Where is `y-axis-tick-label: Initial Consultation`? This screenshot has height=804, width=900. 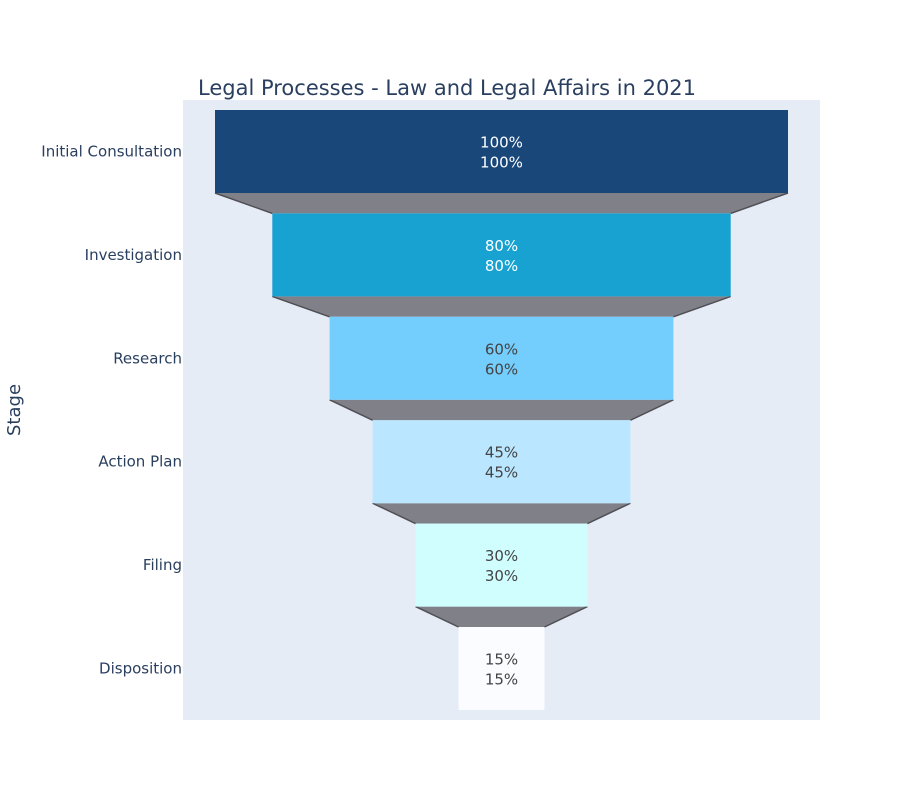
y-axis-tick-label: Initial Consultation is located at coordinates (111, 152).